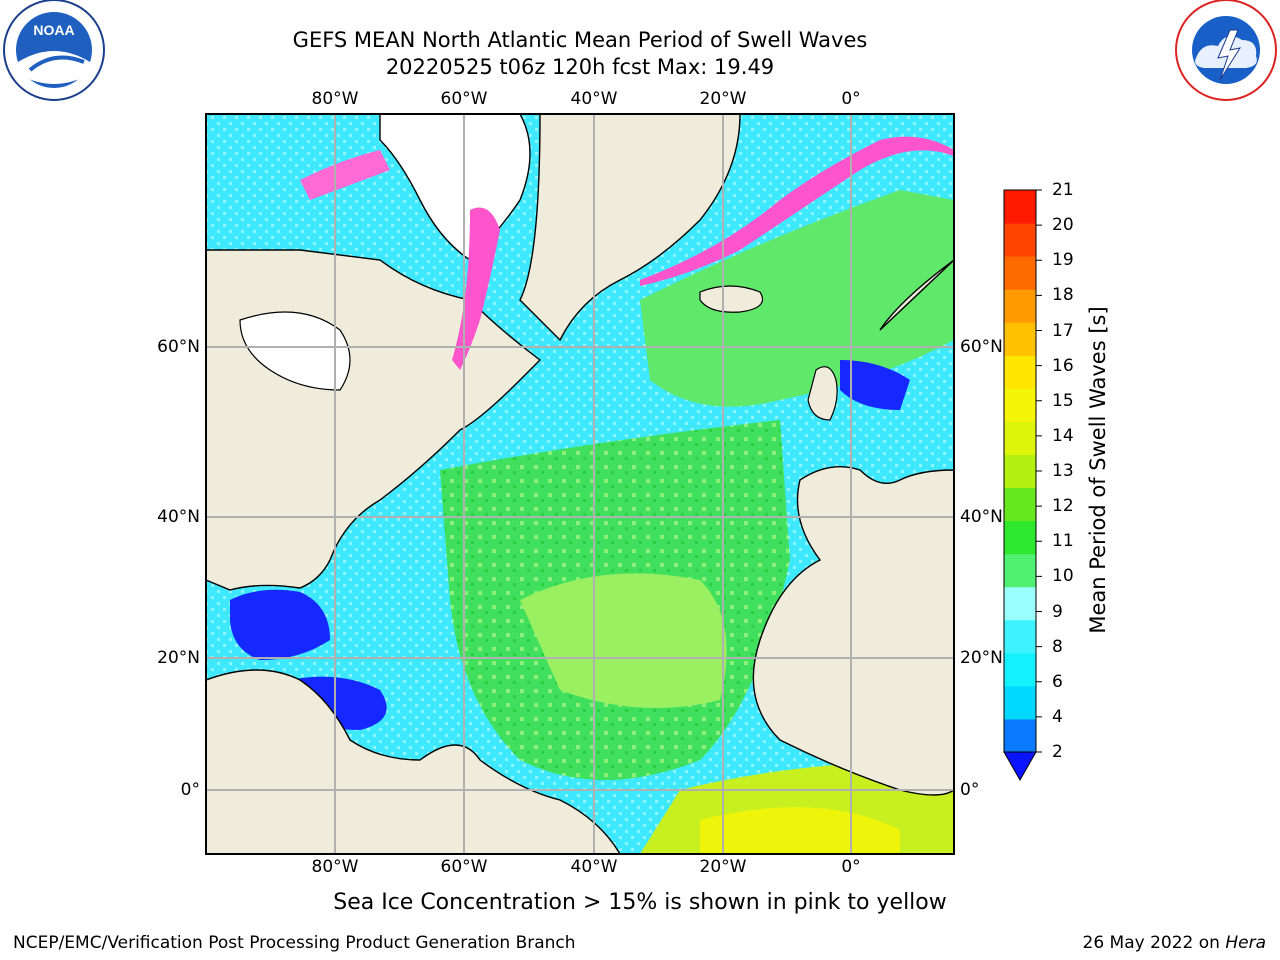 The height and width of the screenshot is (960, 1280). What do you see at coordinates (1057, 681) in the screenshot?
I see `colorbar-tick-label: 6` at bounding box center [1057, 681].